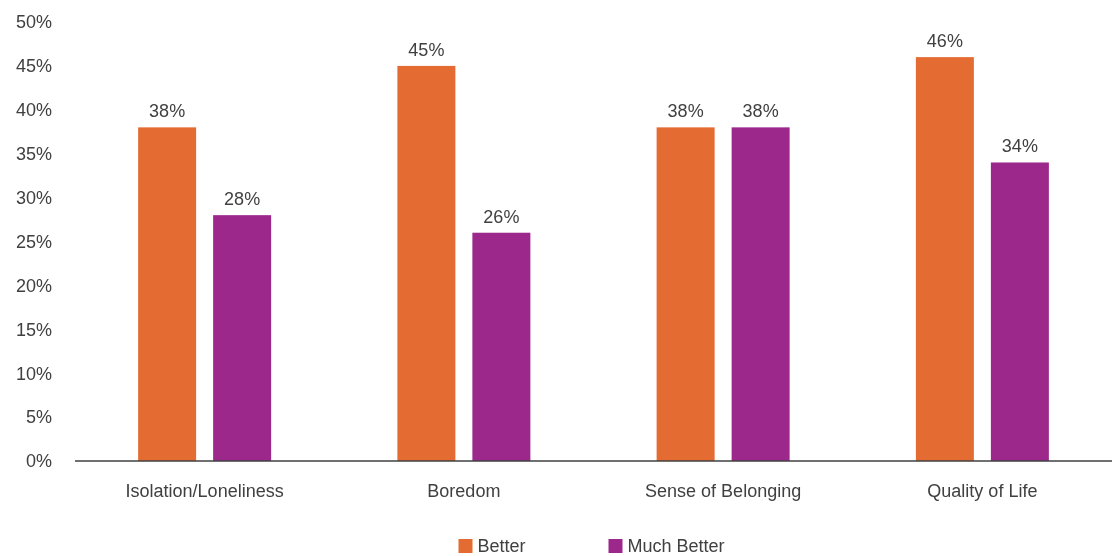  What do you see at coordinates (33, 329) in the screenshot?
I see `y-tick-label: 15%` at bounding box center [33, 329].